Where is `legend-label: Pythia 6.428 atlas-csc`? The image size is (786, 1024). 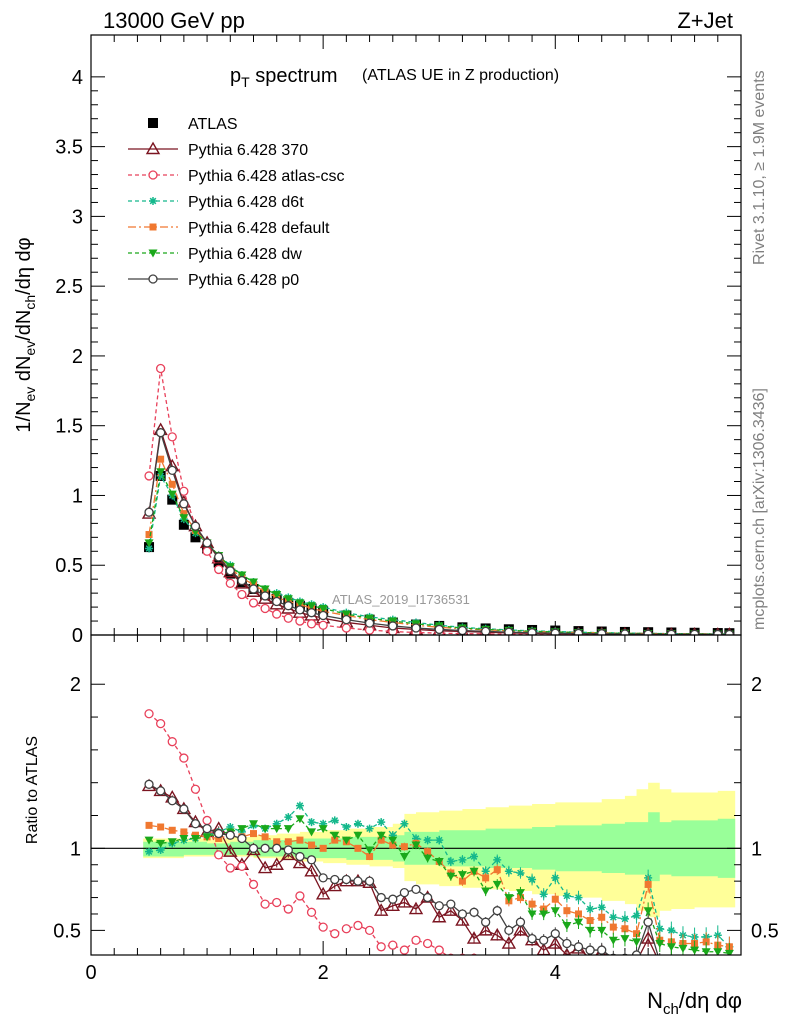
legend-label: Pythia 6.428 atlas-csc is located at coordinates (266, 176).